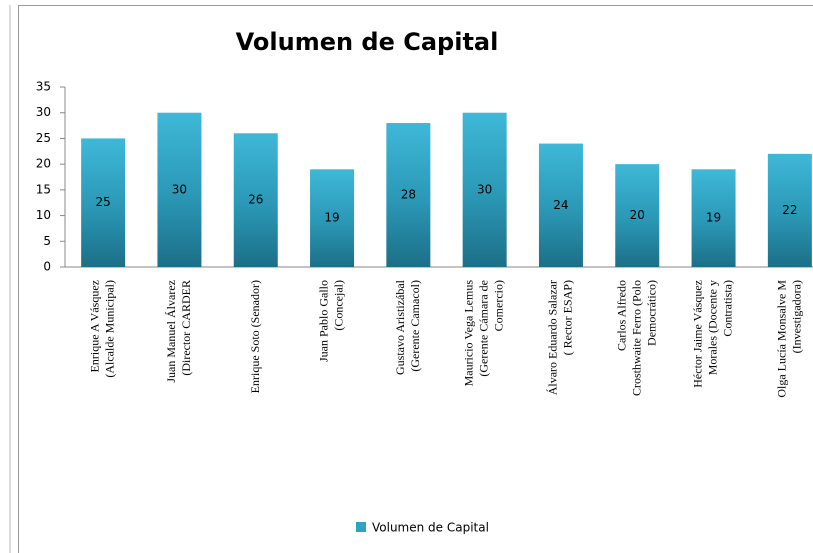 This screenshot has height=553, width=813. Describe the element at coordinates (367, 42) in the screenshot. I see `chart-title: Volumen de Capital` at that location.